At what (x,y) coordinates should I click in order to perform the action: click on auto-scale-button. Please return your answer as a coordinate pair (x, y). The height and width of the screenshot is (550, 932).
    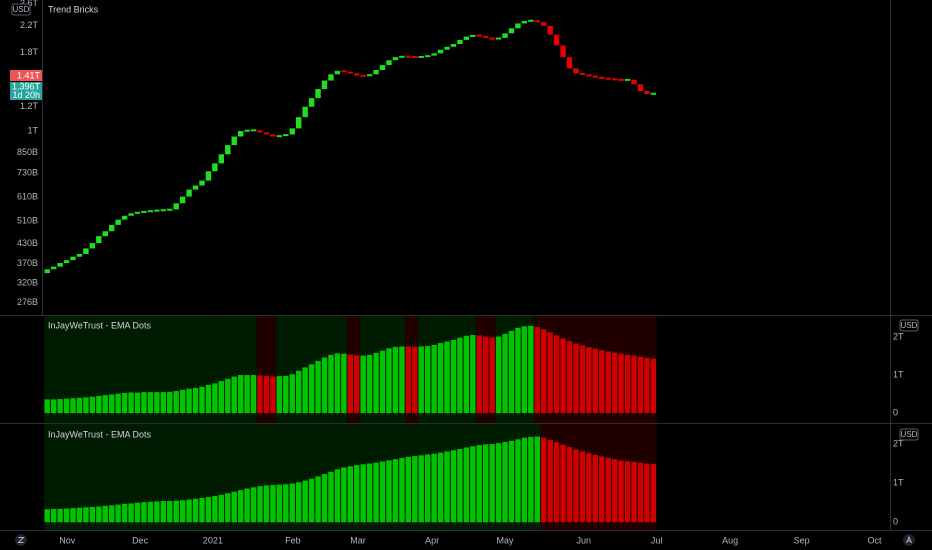
    Looking at the image, I should click on (909, 540).